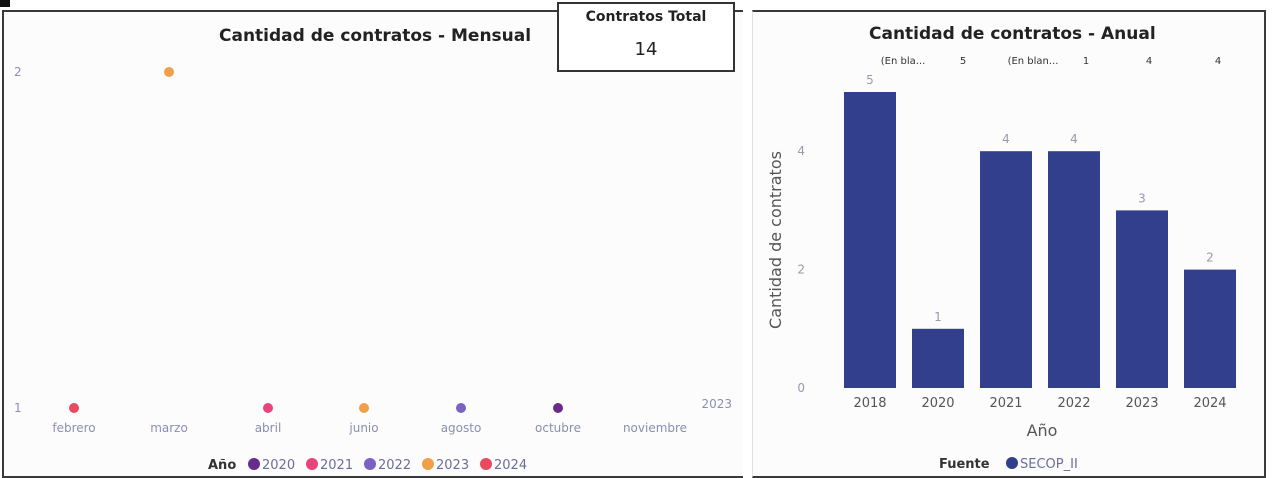  I want to click on top-row-label: 5, so click(963, 61).